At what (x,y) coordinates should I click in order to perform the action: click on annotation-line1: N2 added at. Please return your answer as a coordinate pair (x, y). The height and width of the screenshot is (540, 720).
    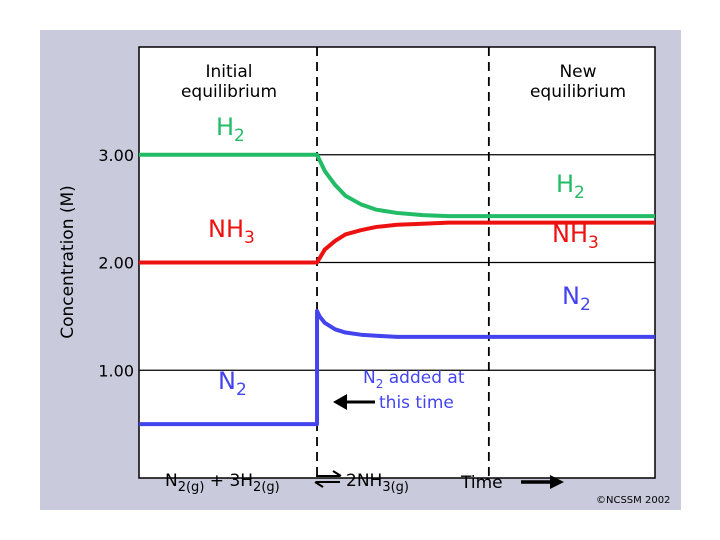
    Looking at the image, I should click on (414, 379).